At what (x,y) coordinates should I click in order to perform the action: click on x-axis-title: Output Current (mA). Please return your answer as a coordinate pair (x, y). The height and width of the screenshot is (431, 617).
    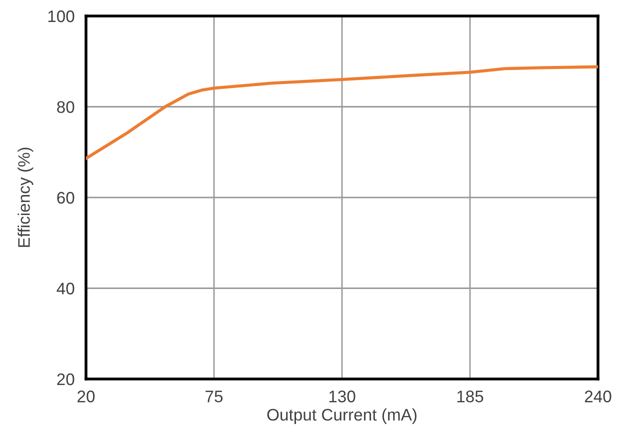
    Looking at the image, I should click on (341, 416).